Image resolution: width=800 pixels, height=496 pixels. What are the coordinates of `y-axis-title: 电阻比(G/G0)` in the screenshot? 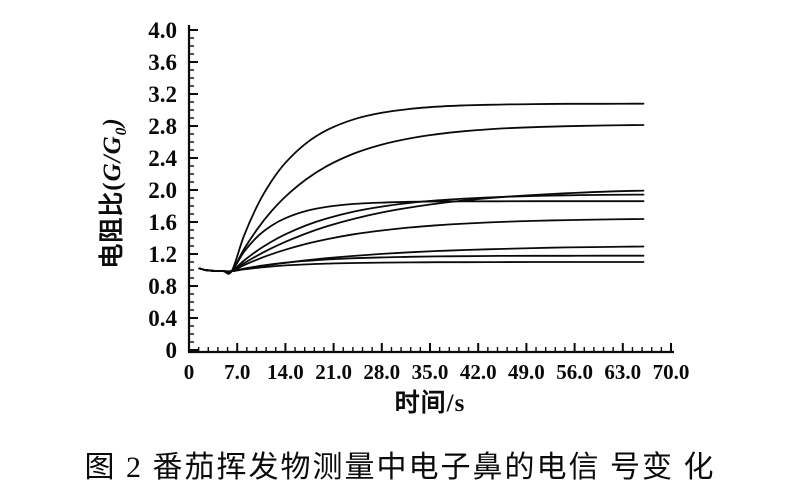 It's located at (113, 193).